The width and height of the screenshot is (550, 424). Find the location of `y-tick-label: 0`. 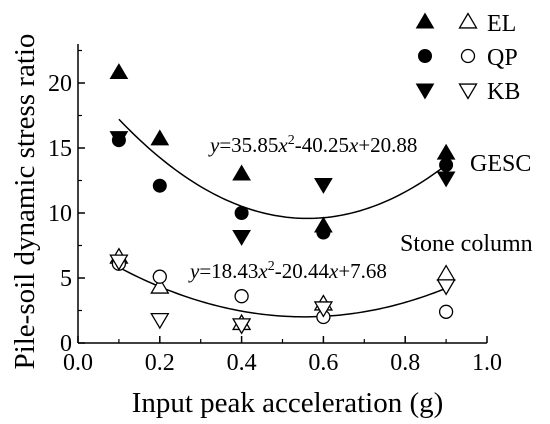

y-tick-label: 0 is located at coordinates (66, 344).